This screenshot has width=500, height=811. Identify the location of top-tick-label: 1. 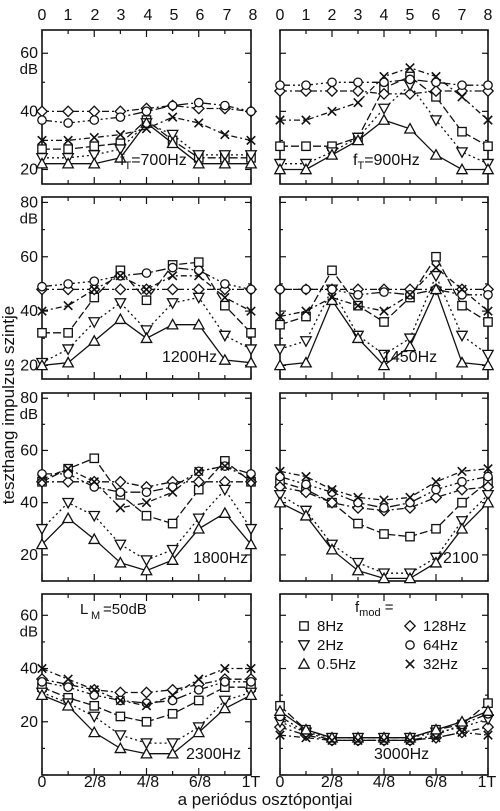
(68, 15).